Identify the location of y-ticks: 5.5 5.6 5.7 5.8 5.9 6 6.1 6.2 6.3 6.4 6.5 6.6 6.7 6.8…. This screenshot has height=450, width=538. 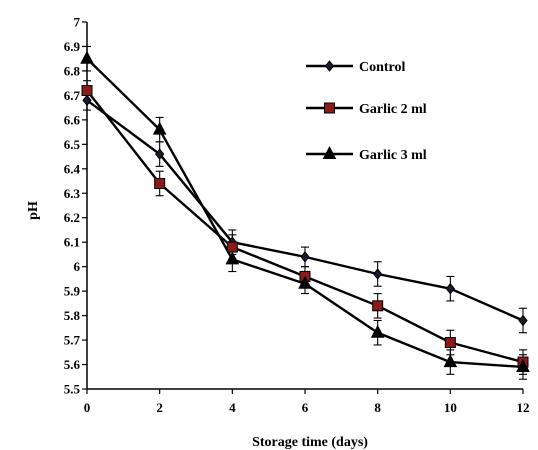
(75, 206).